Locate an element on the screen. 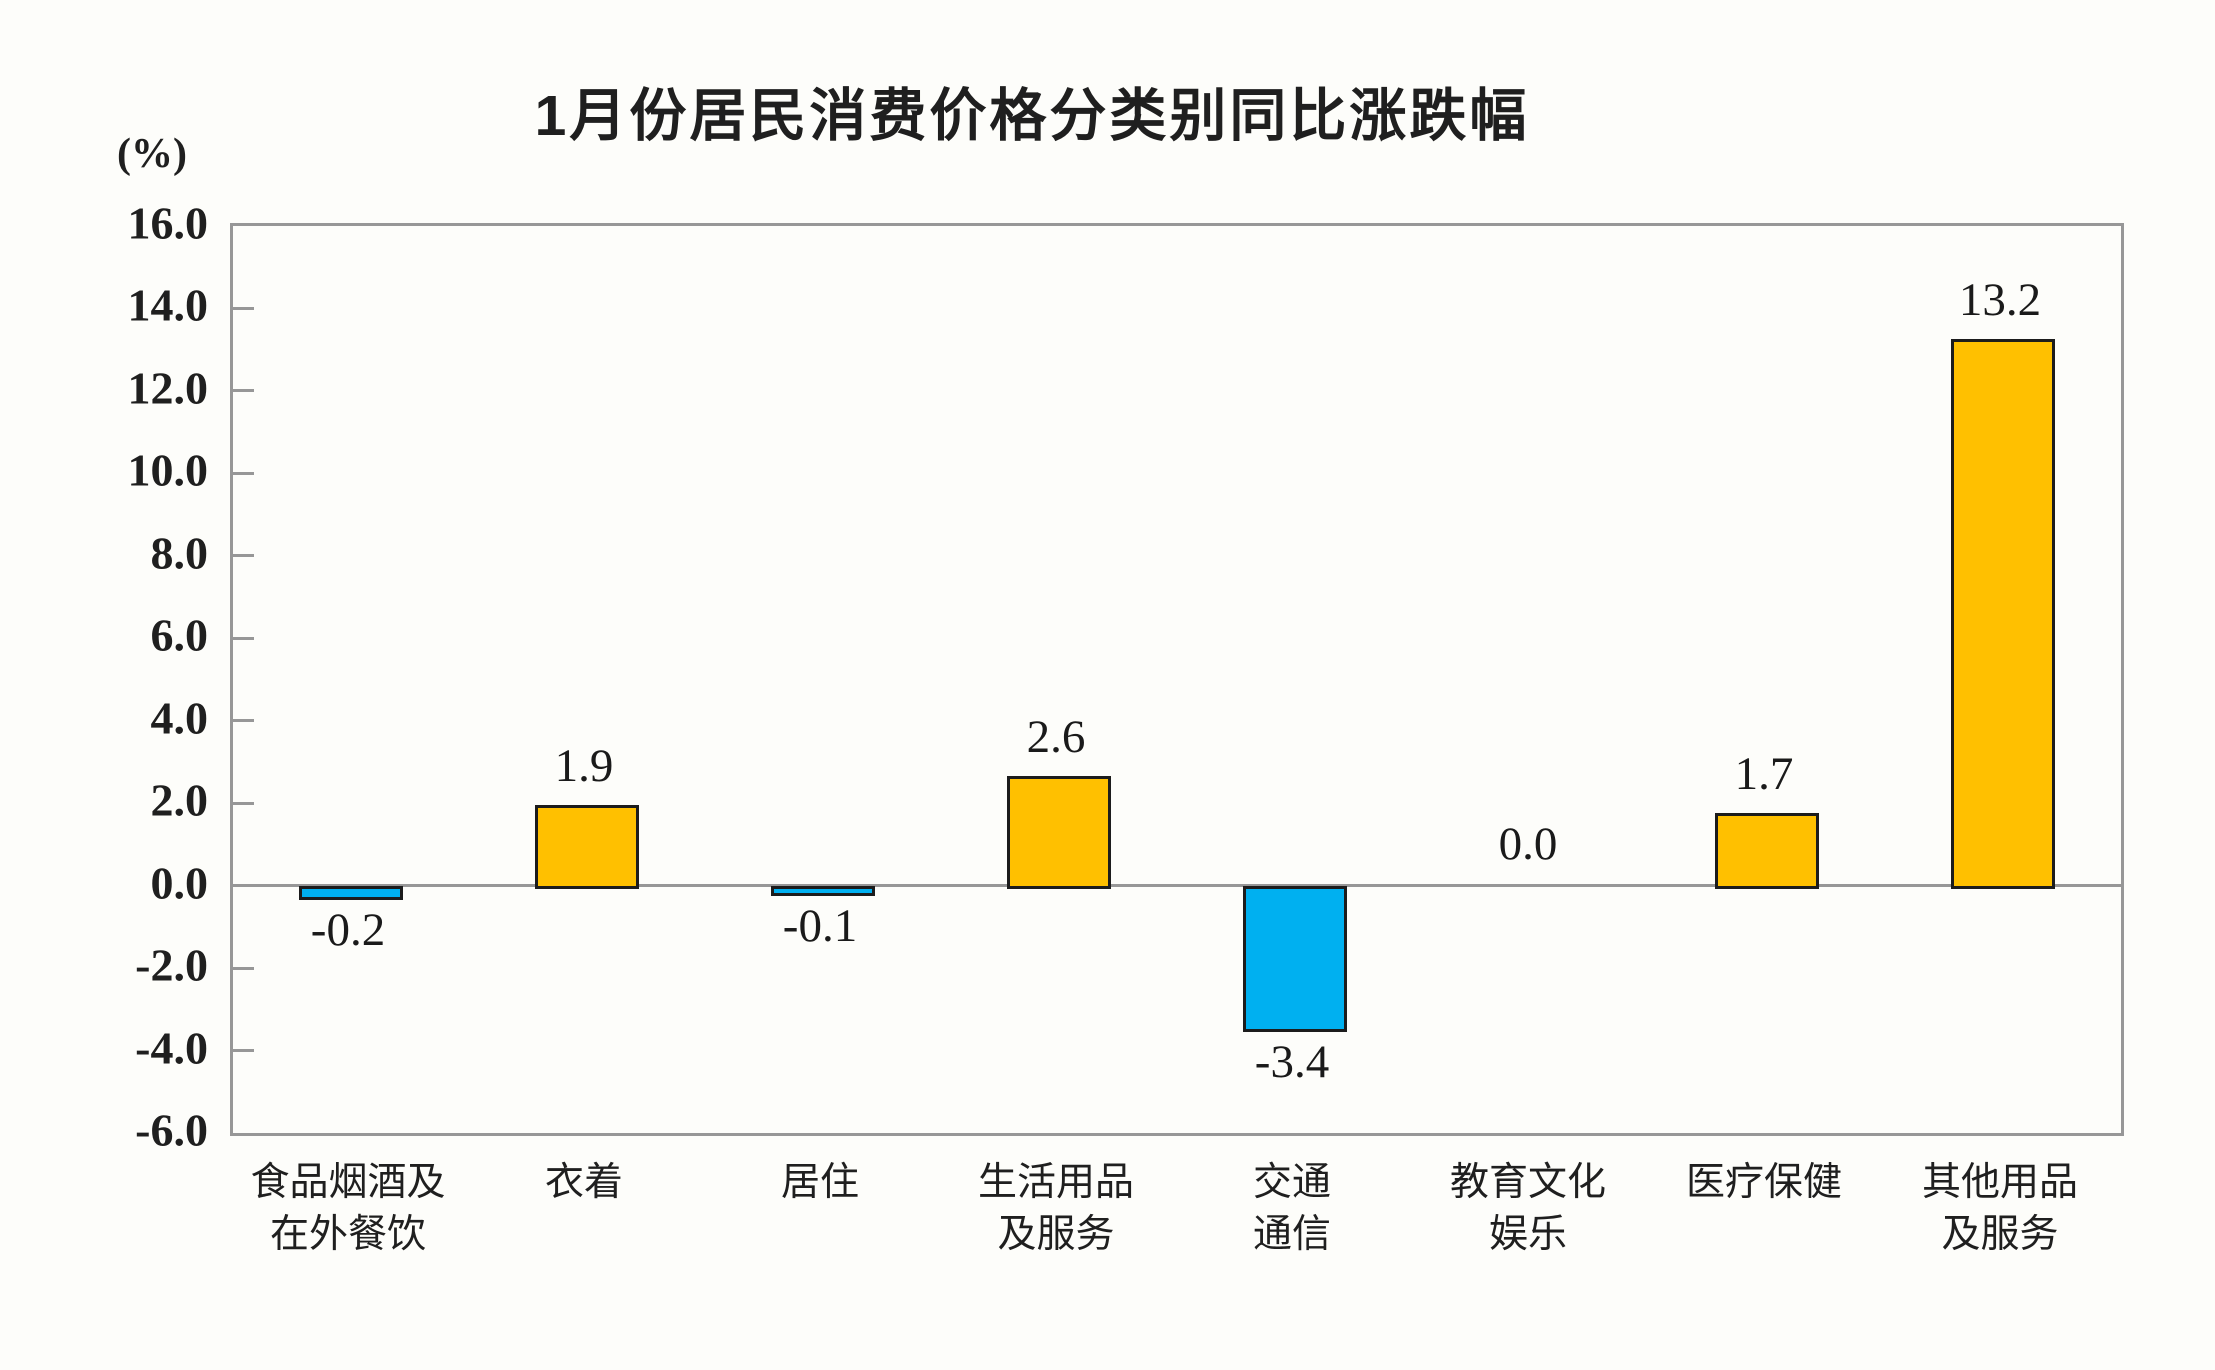 This screenshot has height=1370, width=2215. y-tick-label: -4.0 is located at coordinates (171, 1048).